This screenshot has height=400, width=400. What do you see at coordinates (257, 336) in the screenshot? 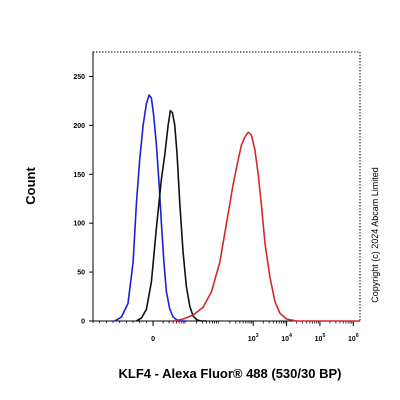
I see `x-tick-exponent: 3` at bounding box center [257, 336].